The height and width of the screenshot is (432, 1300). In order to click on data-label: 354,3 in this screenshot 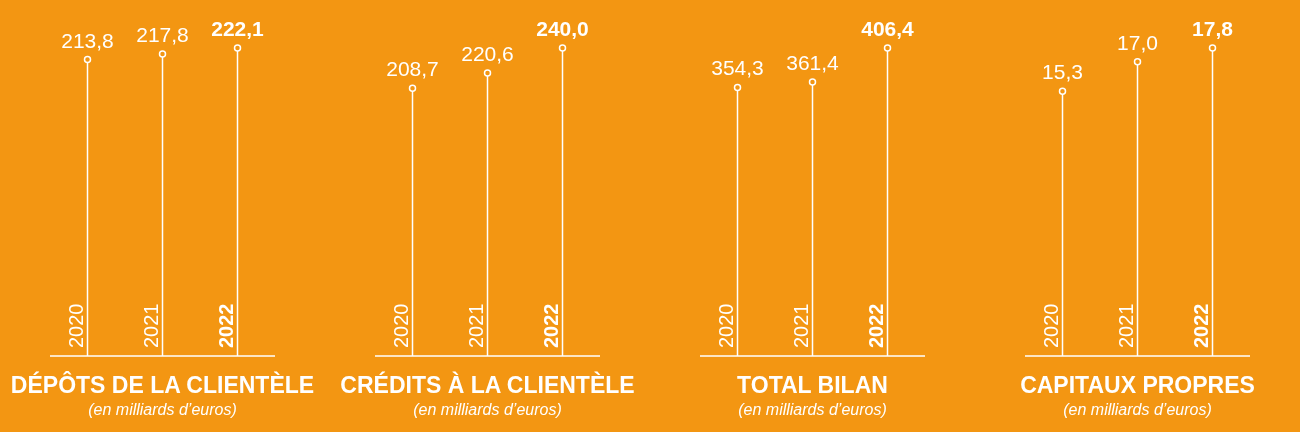, I will do `click(737, 68)`.